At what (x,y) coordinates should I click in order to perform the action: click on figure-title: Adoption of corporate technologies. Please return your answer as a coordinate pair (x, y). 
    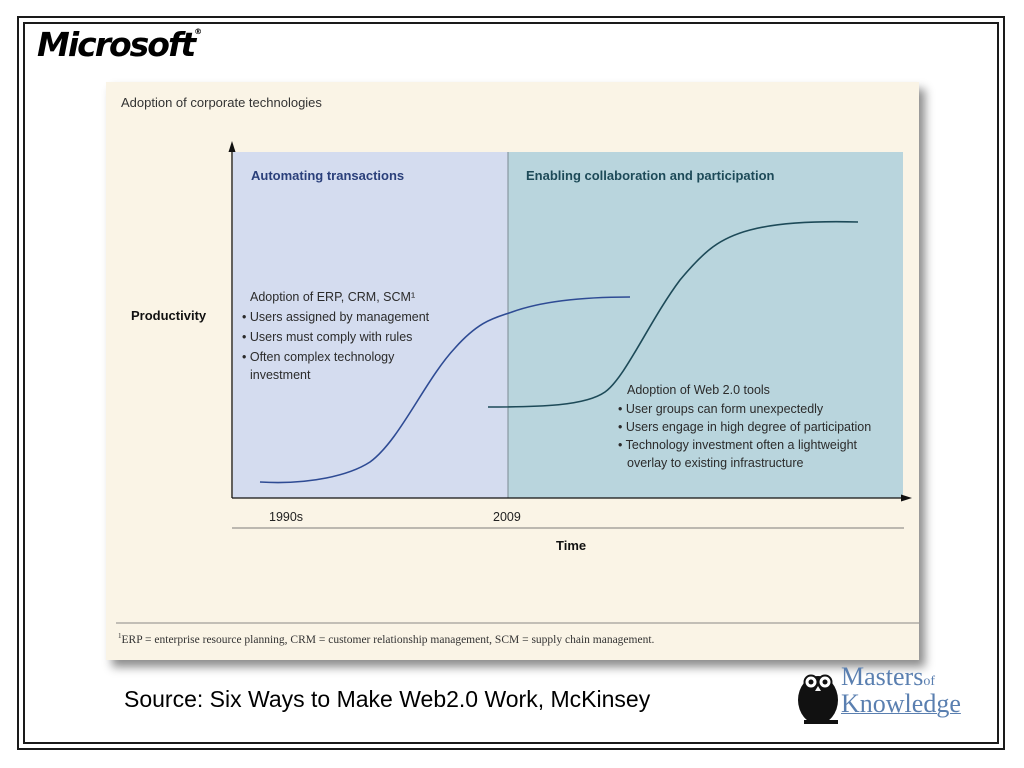
    Looking at the image, I should click on (221, 102).